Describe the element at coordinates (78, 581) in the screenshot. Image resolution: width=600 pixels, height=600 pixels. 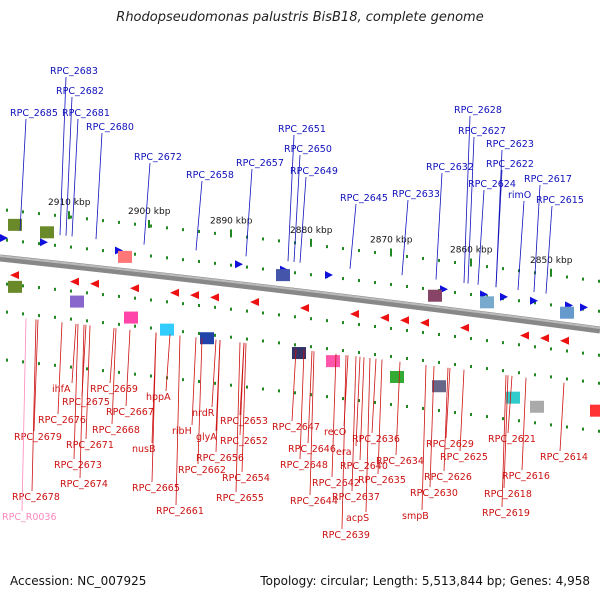
I see `accession-text: Accession: NC_007925` at that location.